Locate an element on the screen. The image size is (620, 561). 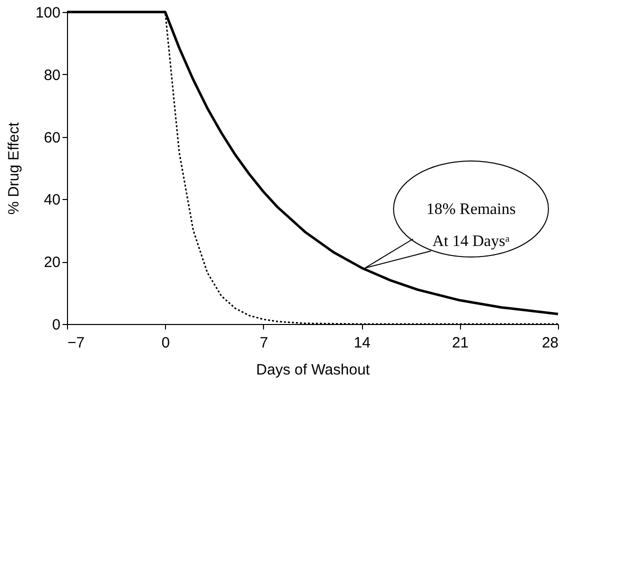
y-tick-label: 80 is located at coordinates (52, 75).